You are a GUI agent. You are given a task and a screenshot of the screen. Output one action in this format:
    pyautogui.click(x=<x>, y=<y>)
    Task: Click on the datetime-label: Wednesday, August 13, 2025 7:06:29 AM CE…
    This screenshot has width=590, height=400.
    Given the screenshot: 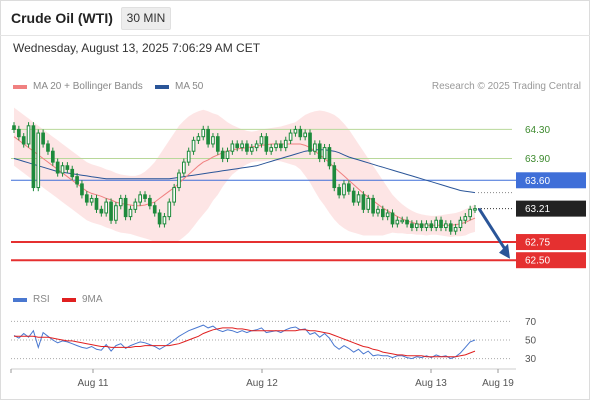 What is the action you would take?
    pyautogui.click(x=137, y=48)
    